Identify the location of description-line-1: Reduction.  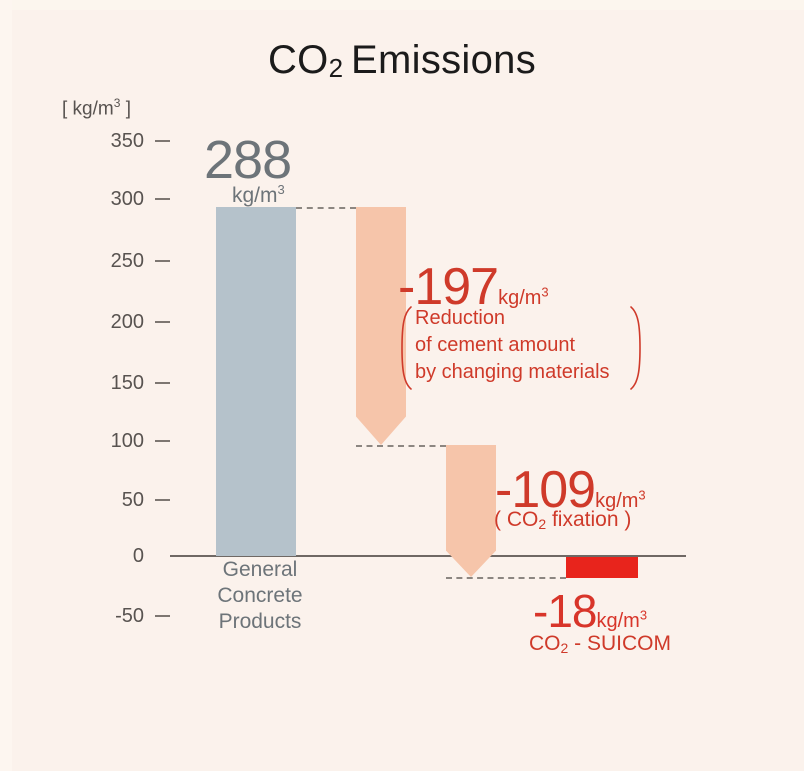
(460, 318).